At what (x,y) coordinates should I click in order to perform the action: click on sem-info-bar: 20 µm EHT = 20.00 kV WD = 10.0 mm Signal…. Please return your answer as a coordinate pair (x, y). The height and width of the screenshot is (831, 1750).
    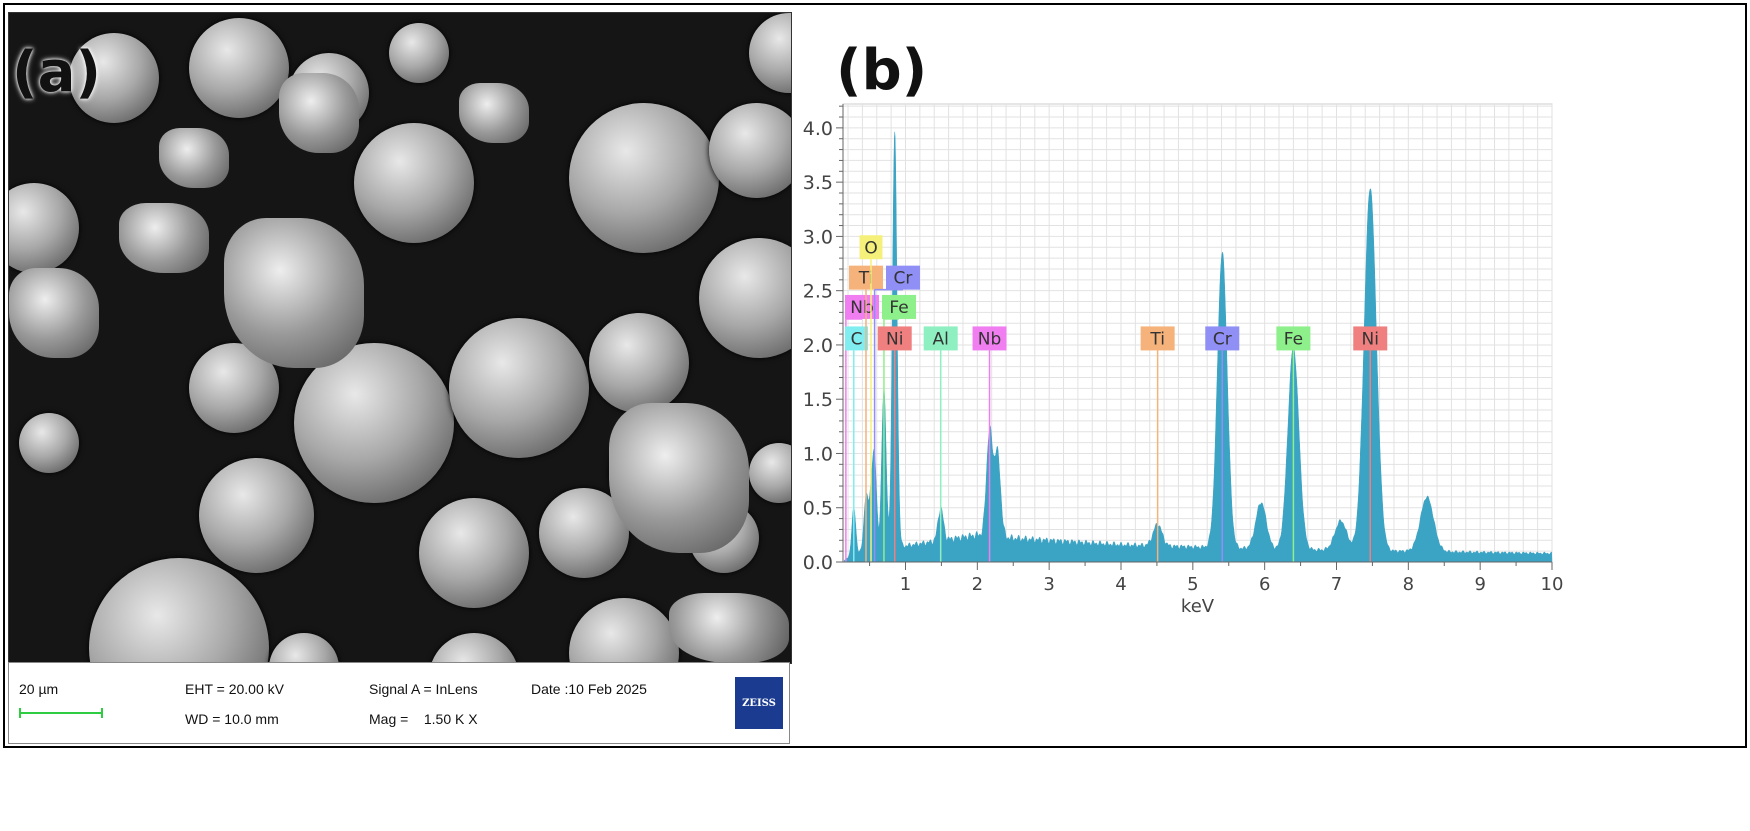
    Looking at the image, I should click on (399, 703).